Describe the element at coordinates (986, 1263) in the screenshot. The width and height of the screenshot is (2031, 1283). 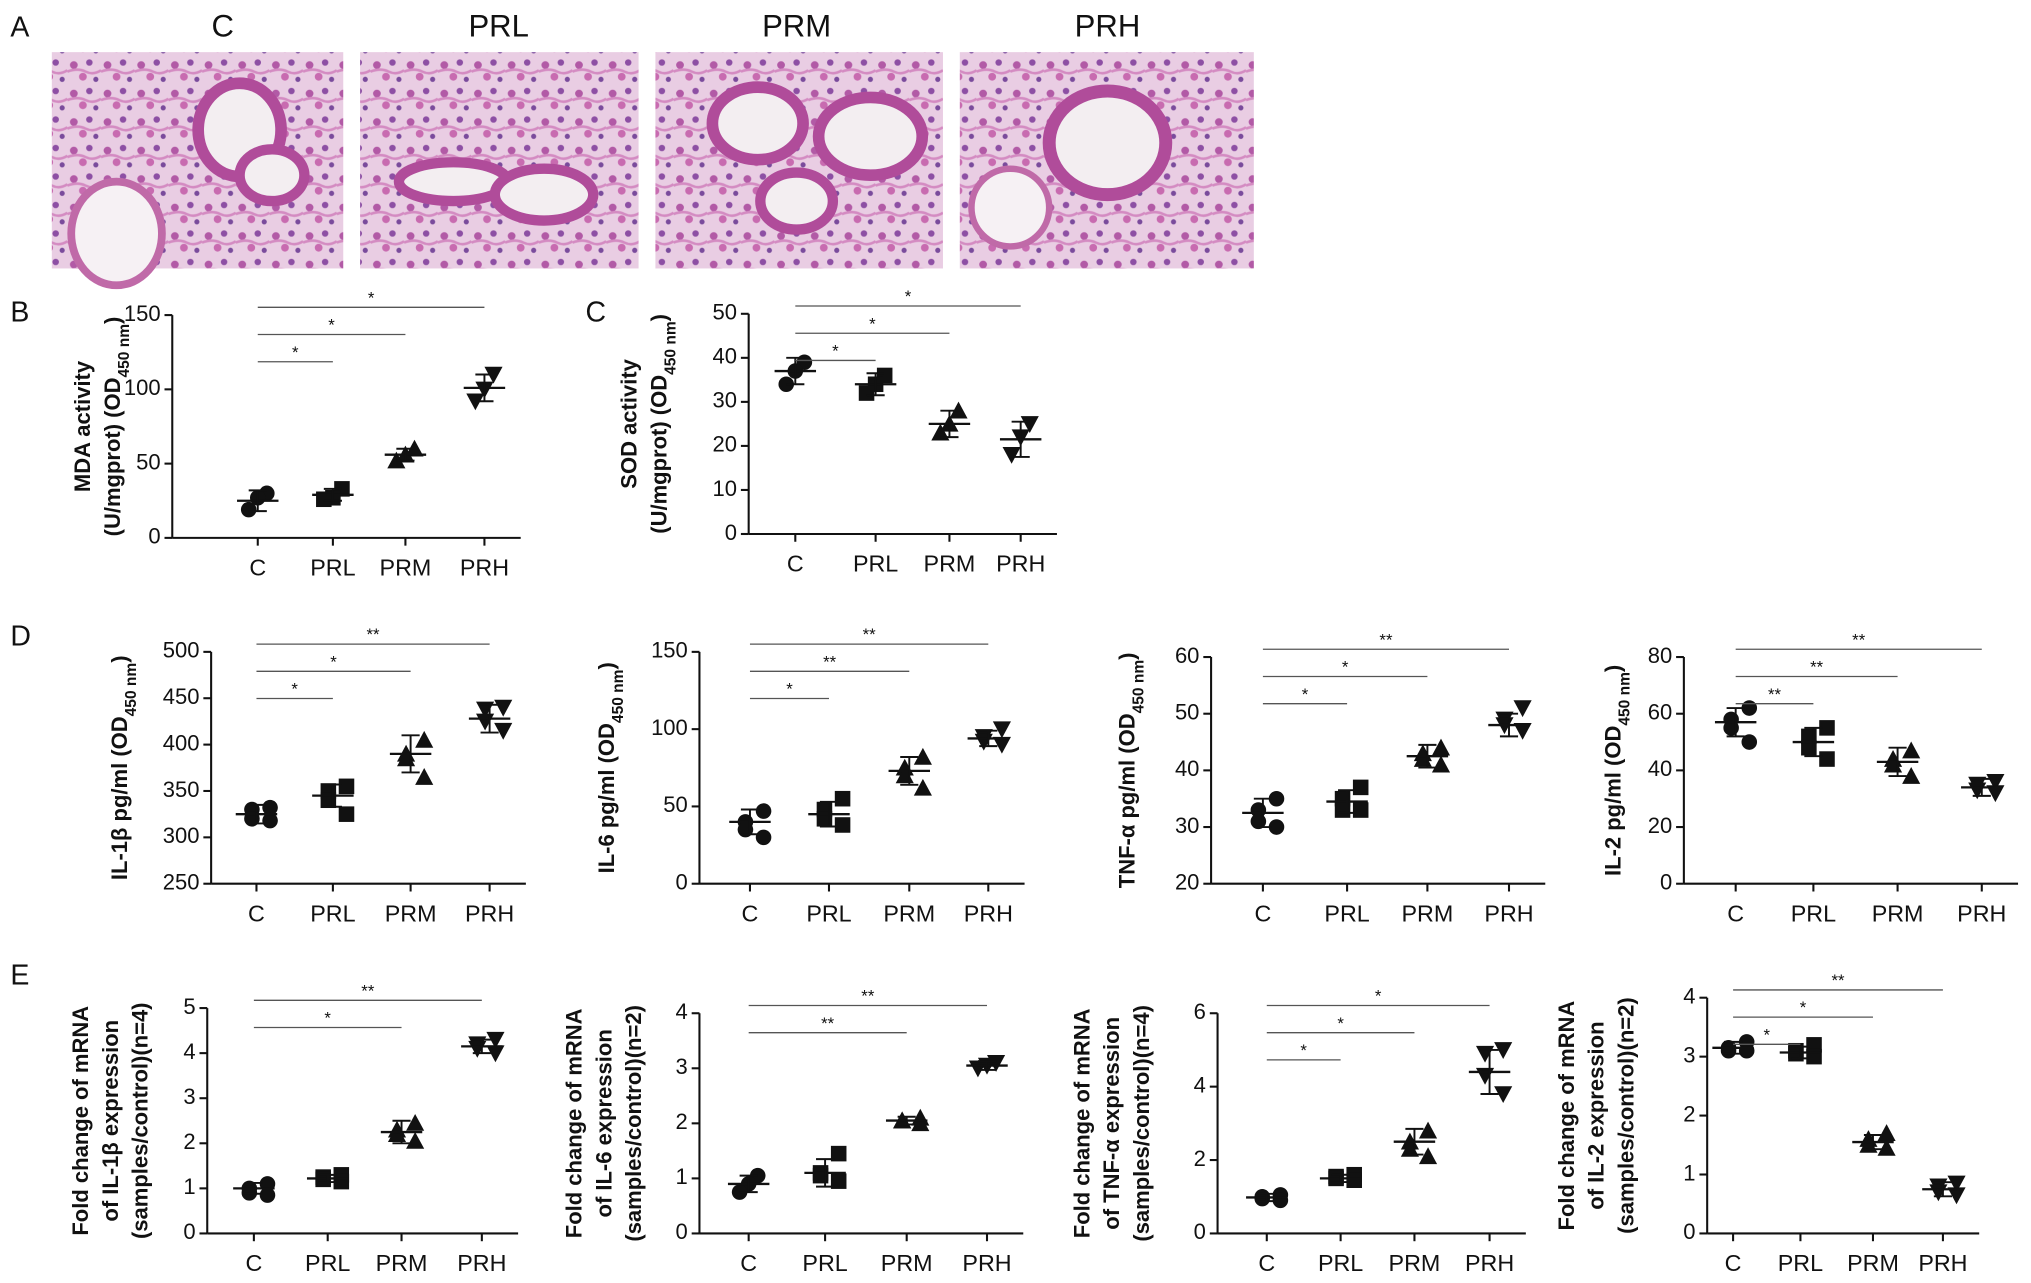
I see `x-tick-label: PRH` at that location.